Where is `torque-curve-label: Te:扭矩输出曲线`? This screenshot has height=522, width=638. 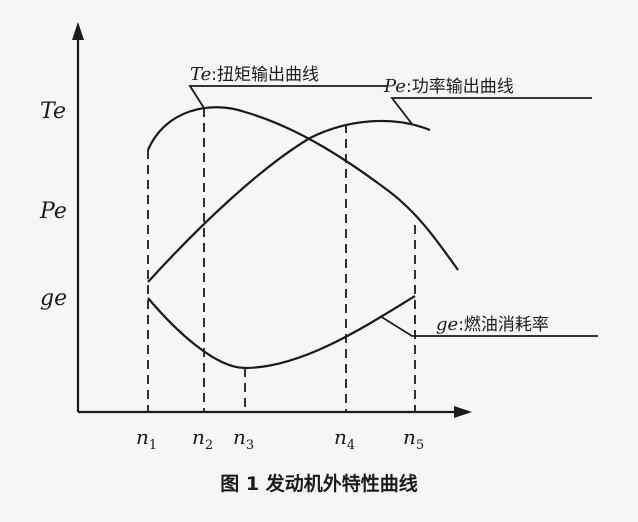 torque-curve-label: Te:扭矩输出曲线 is located at coordinates (254, 74).